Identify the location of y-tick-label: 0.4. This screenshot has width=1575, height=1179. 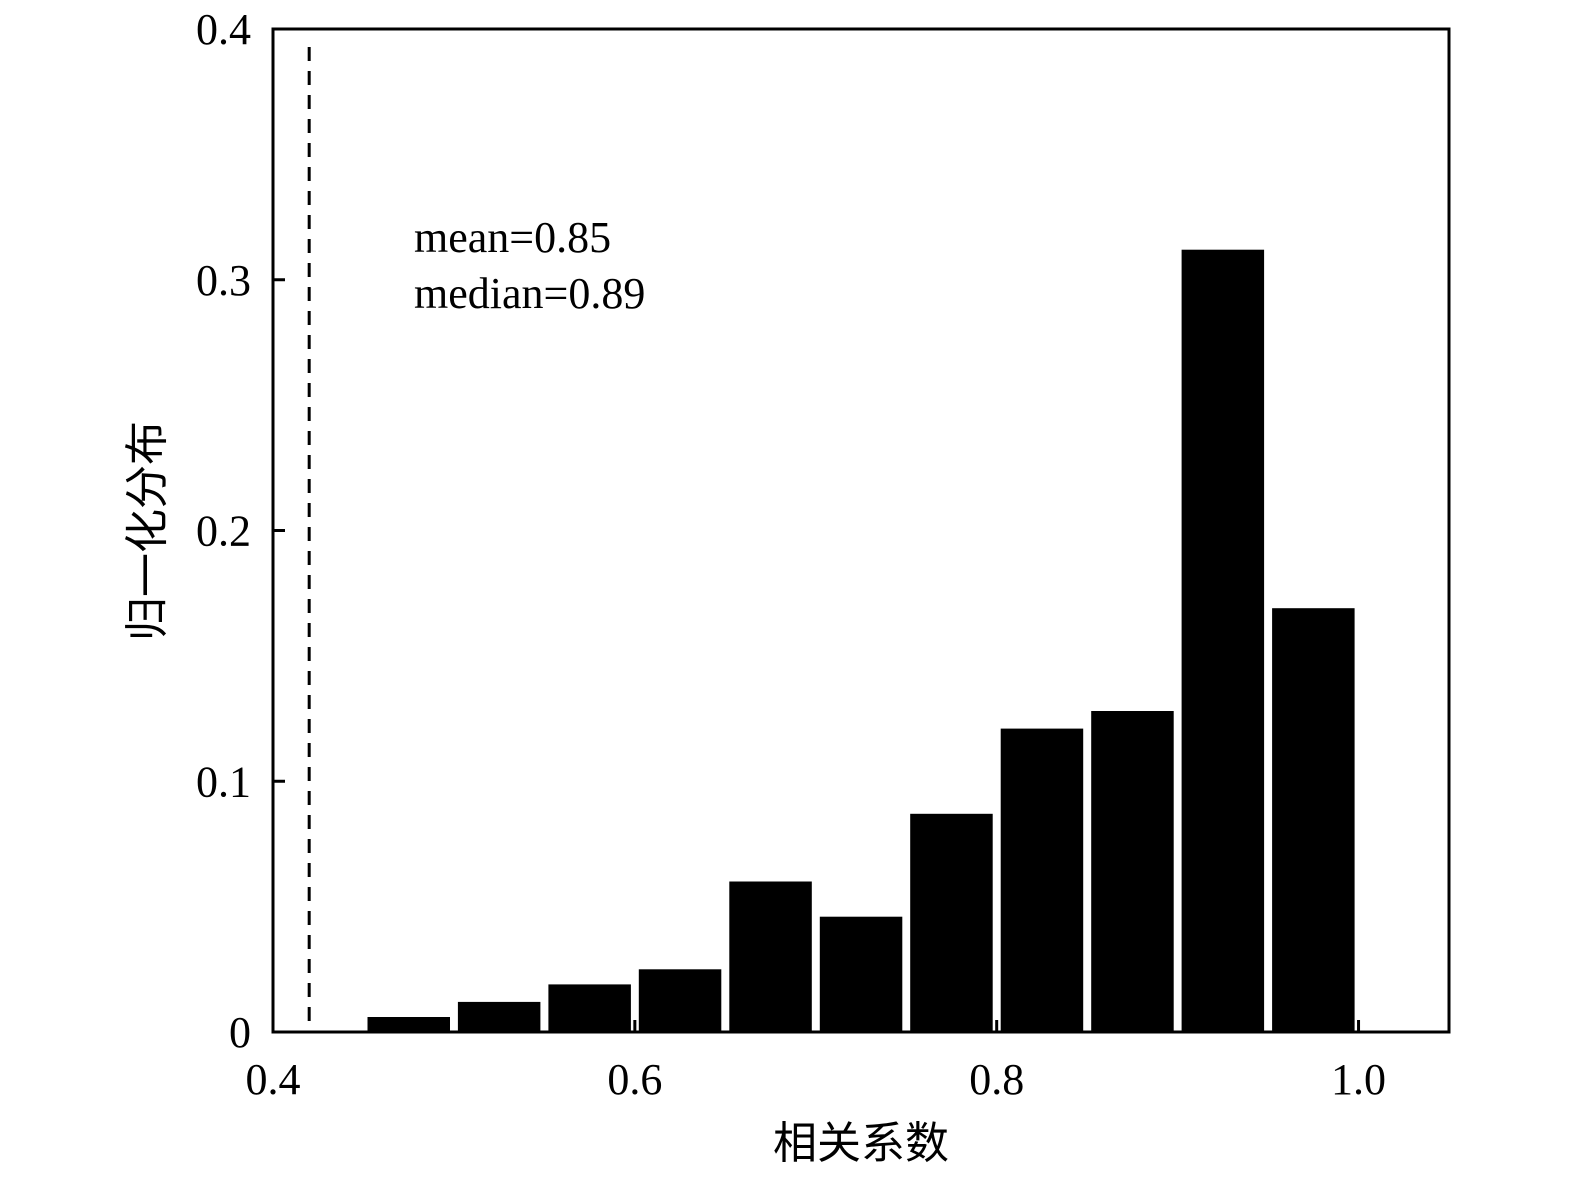
(223, 29).